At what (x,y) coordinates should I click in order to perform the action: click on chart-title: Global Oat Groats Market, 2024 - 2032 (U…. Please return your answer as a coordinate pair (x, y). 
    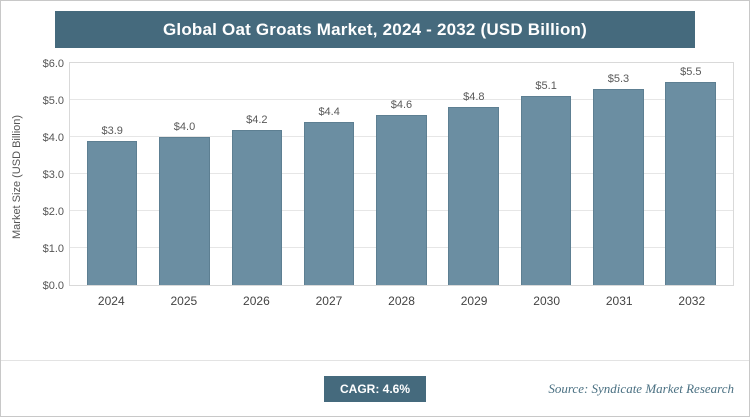
    Looking at the image, I should click on (375, 29).